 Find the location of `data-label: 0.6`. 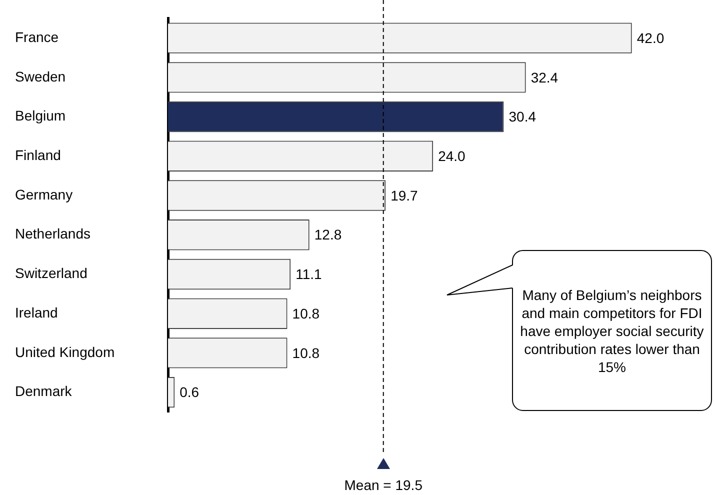

data-label: 0.6 is located at coordinates (190, 392).